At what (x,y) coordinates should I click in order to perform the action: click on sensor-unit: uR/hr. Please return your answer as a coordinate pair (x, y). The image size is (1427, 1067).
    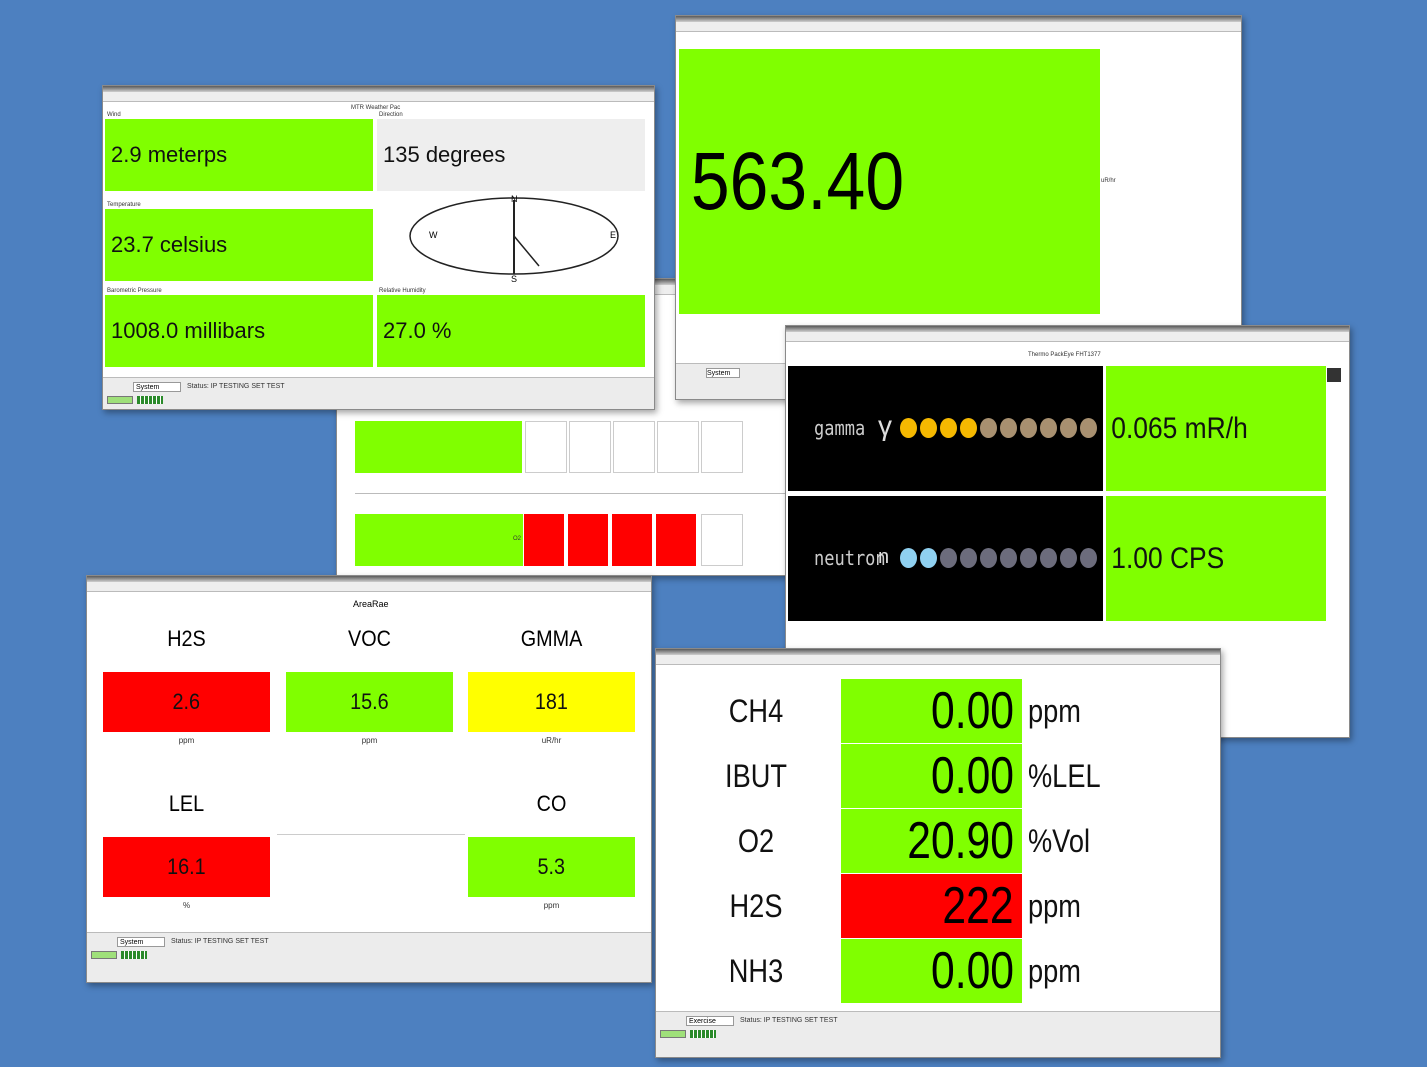
    Looking at the image, I should click on (551, 740).